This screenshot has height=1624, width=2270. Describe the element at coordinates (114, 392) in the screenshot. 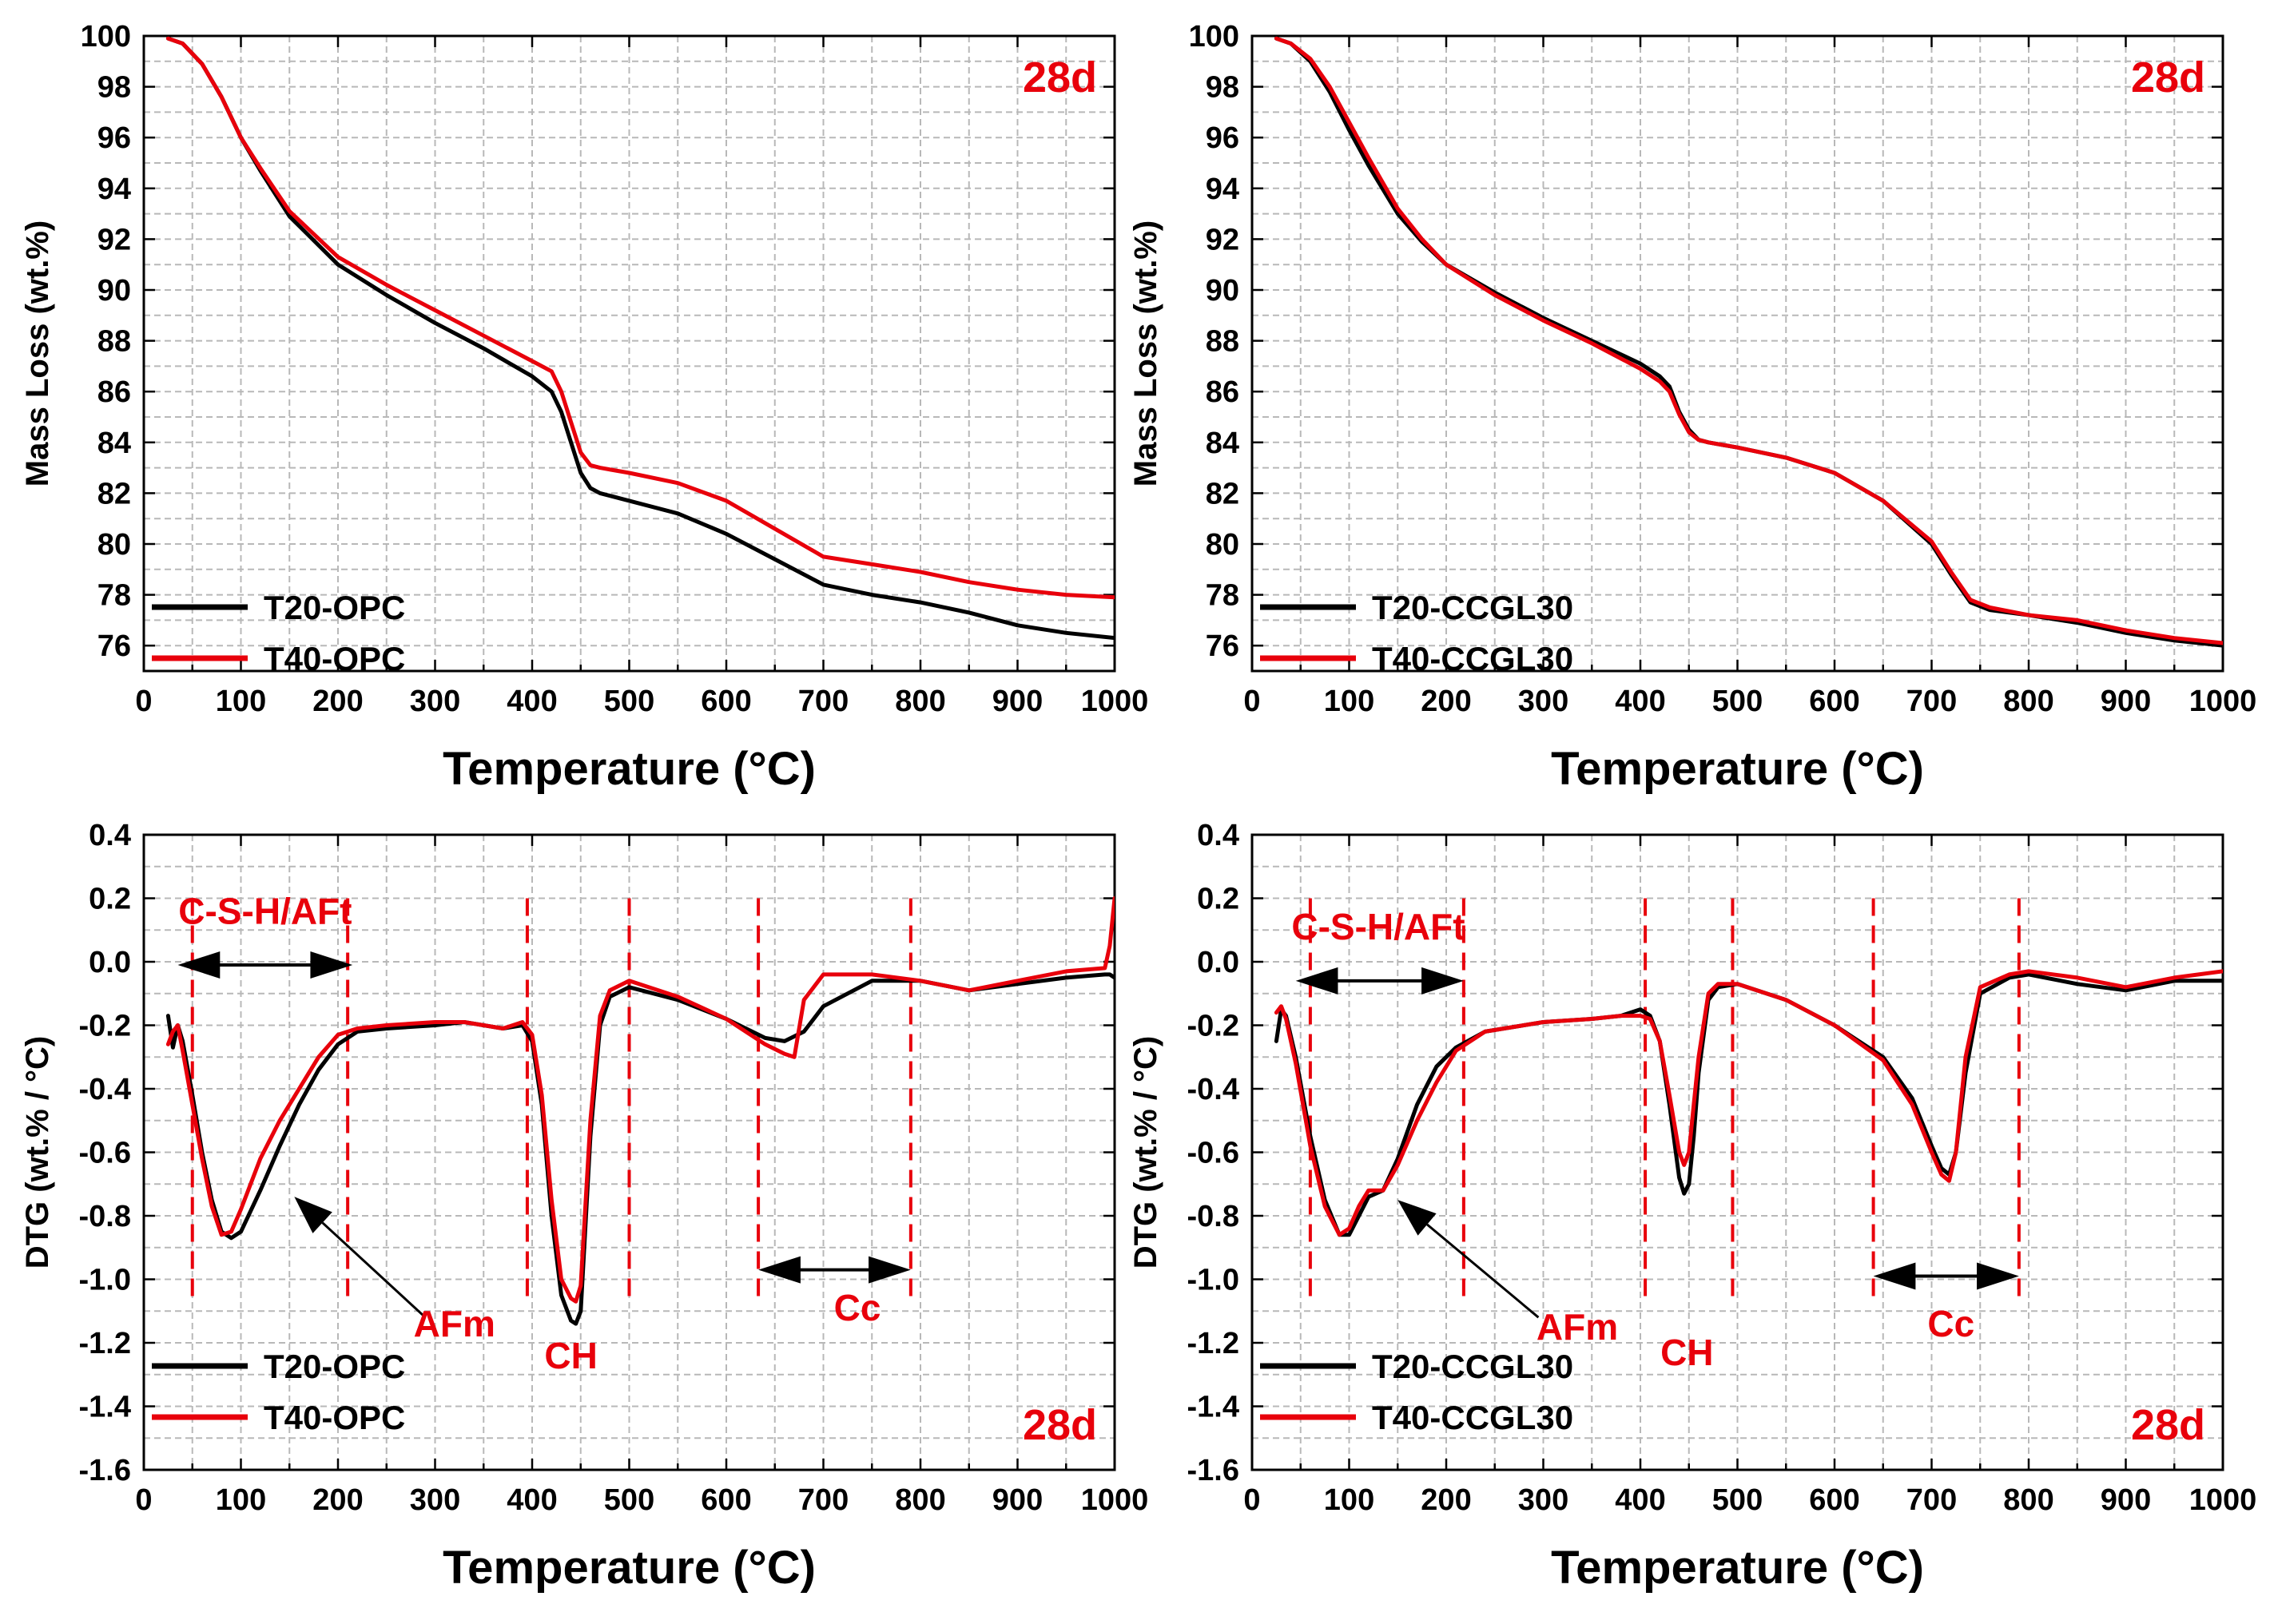

I see `y-tick-label: 86` at that location.